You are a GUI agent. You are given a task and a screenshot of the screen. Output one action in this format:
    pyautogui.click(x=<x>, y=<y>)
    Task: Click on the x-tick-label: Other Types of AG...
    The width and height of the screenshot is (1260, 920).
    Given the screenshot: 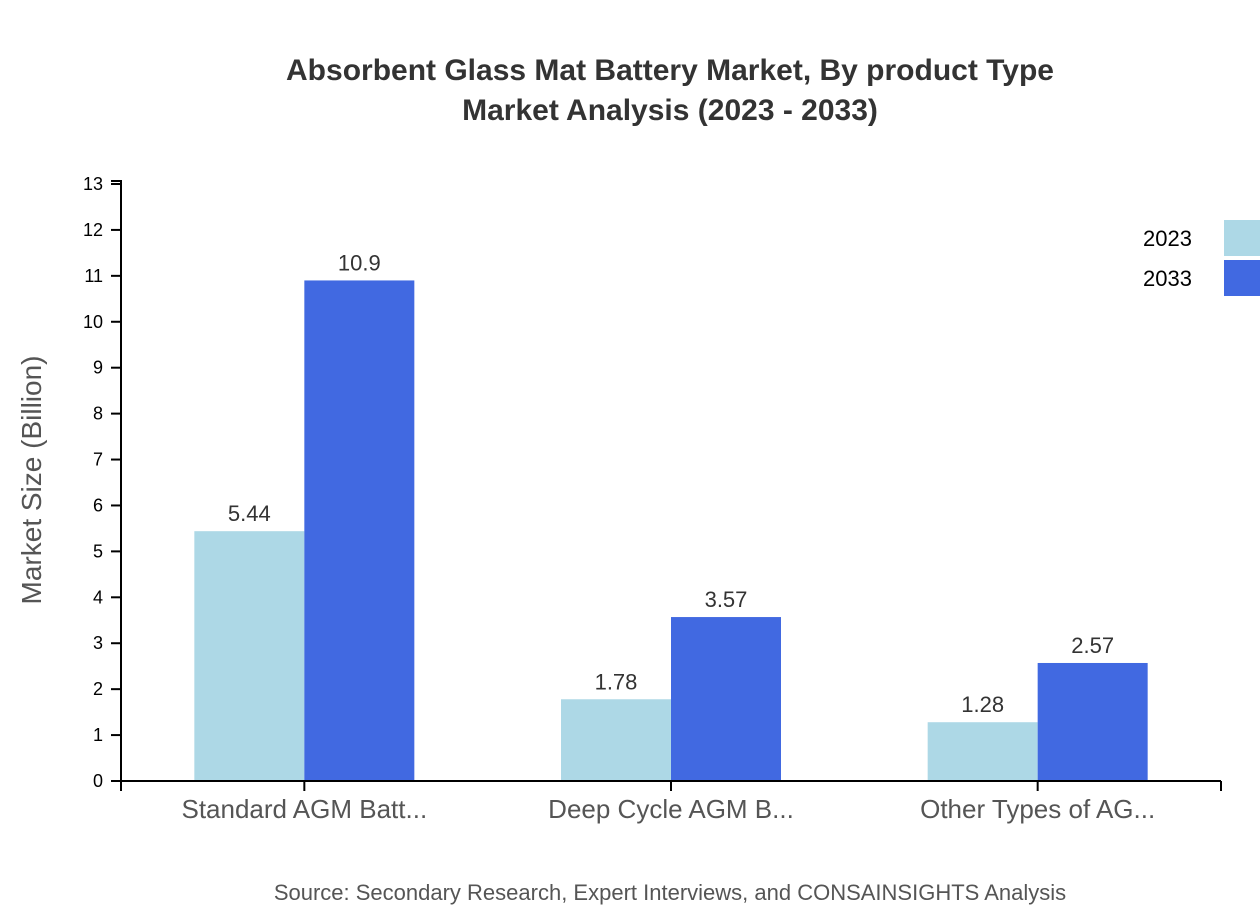 What is the action you would take?
    pyautogui.click(x=1037, y=809)
    